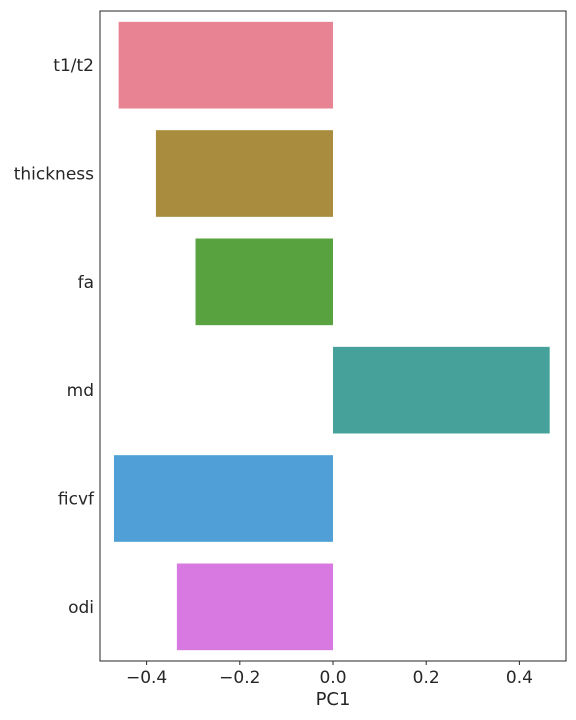 The width and height of the screenshot is (576, 720). Describe the element at coordinates (76, 500) in the screenshot. I see `y-tick-label: ficvf` at that location.